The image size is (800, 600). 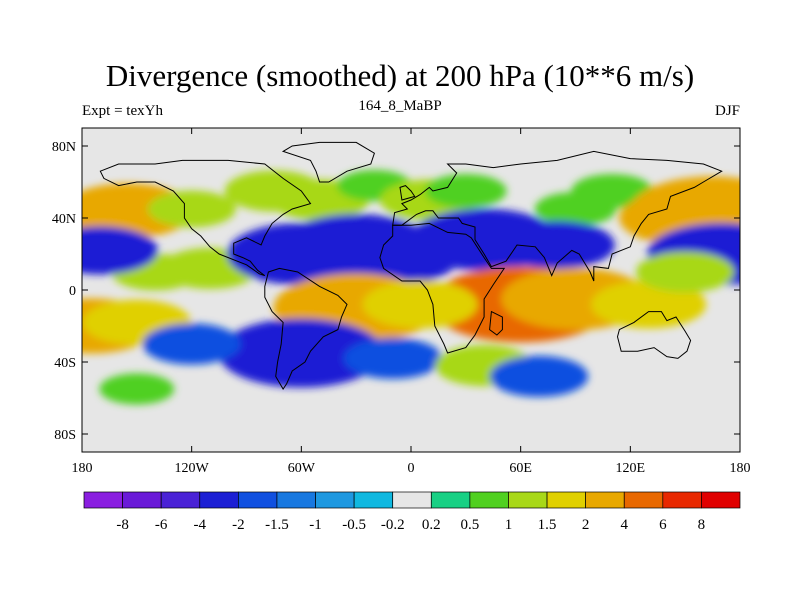 What do you see at coordinates (122, 111) in the screenshot?
I see `experiment-label: Expt = texYh` at bounding box center [122, 111].